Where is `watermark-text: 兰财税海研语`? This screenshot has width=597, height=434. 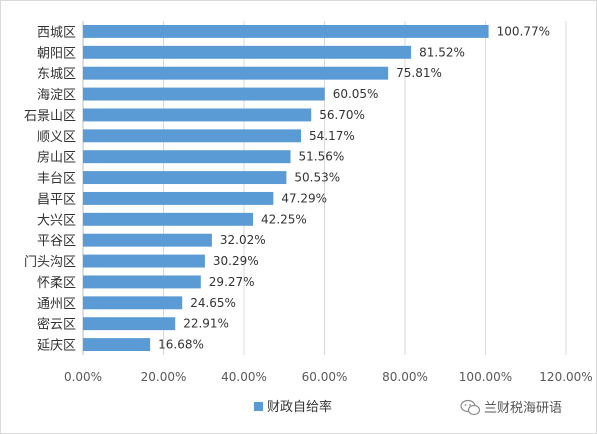
watermark-text: 兰财税海研语 is located at coordinates (523, 408).